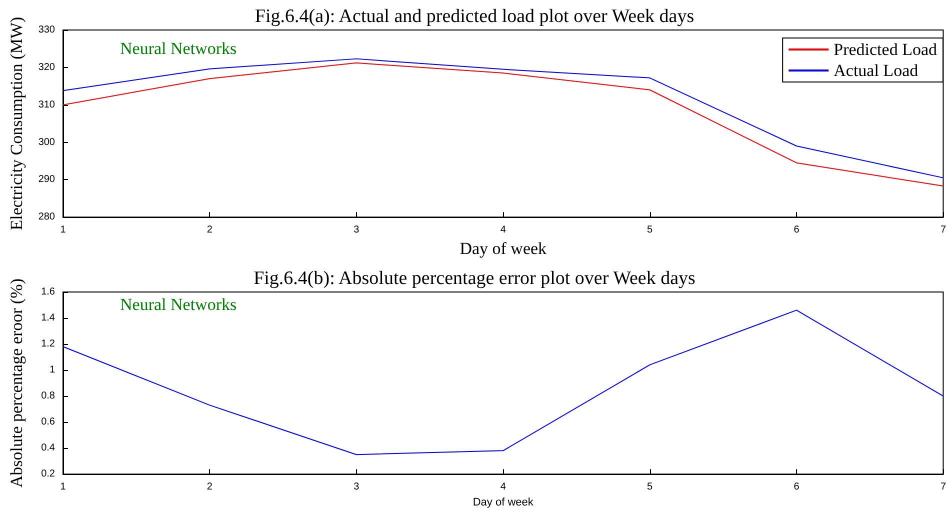 The width and height of the screenshot is (949, 513). What do you see at coordinates (16, 123) in the screenshot?
I see `y-axis-title: Electricity Consumption (MW)` at bounding box center [16, 123].